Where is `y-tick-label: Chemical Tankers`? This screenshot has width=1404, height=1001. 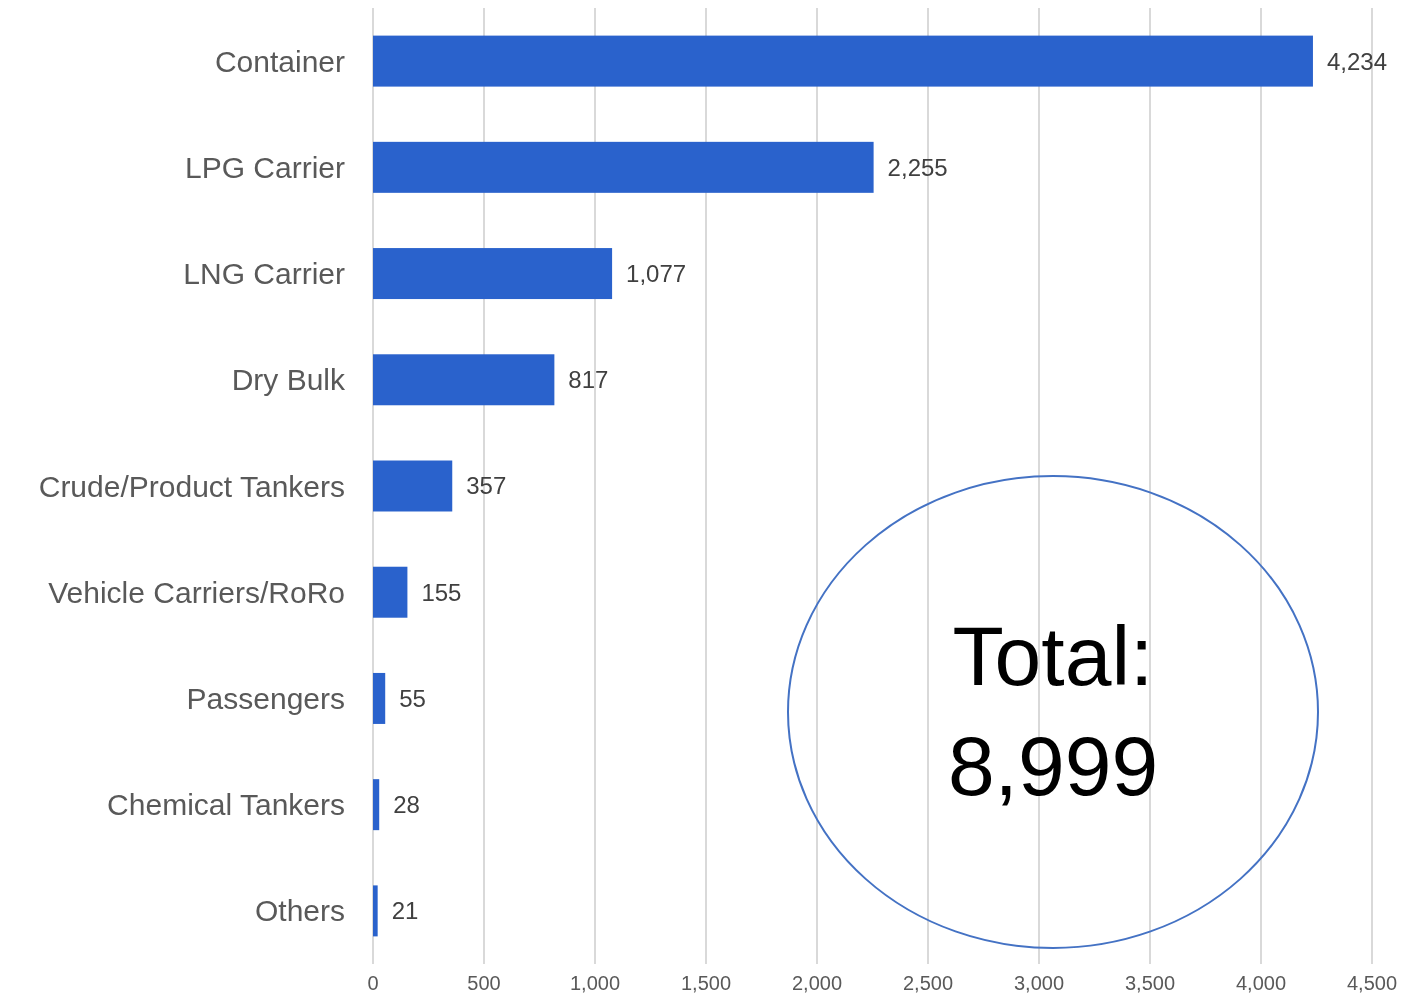 y-tick-label: Chemical Tankers is located at coordinates (226, 805).